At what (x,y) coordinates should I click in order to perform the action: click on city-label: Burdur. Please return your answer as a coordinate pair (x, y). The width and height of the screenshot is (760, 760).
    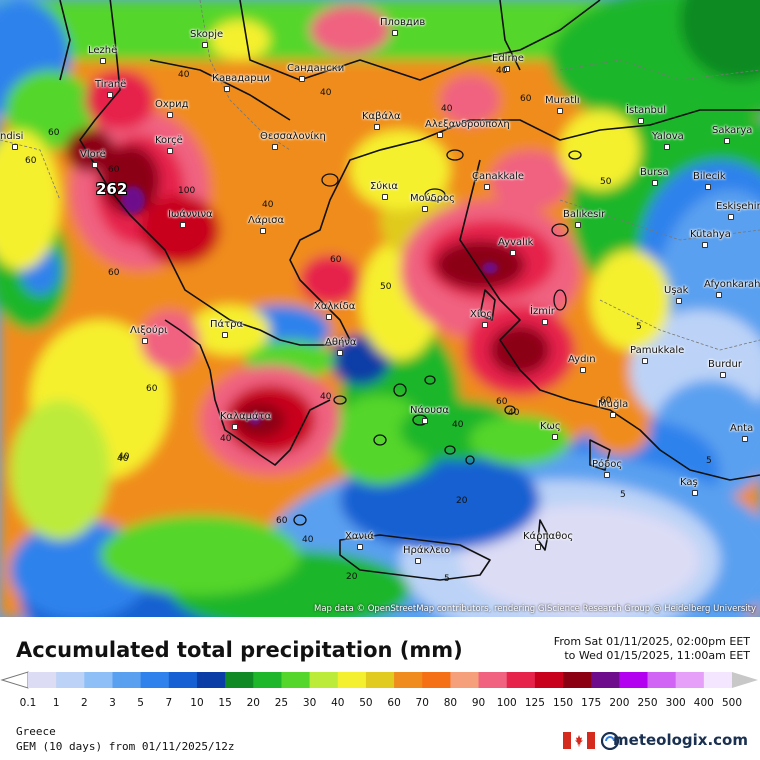
    Looking at the image, I should click on (725, 364).